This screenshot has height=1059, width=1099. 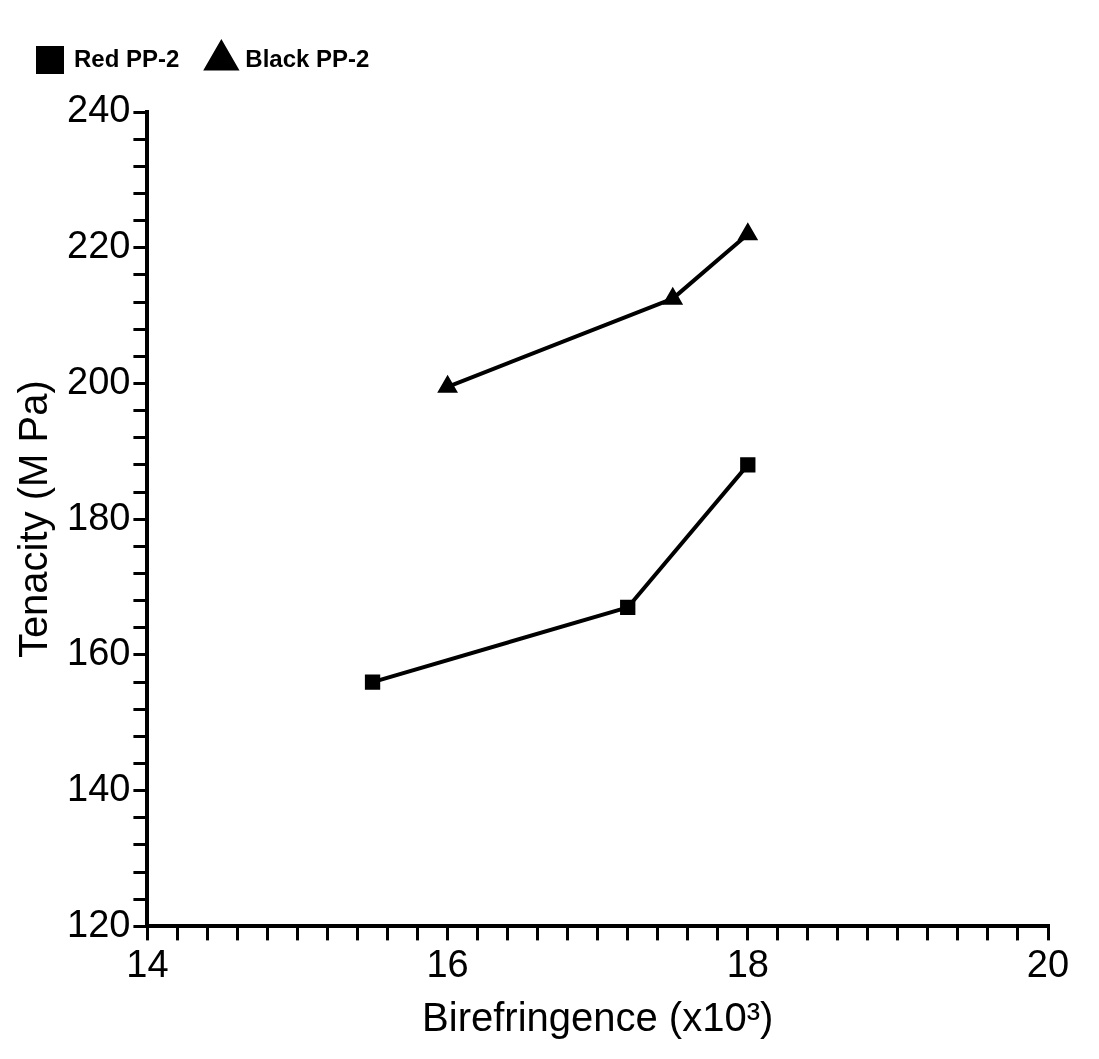 I want to click on x-axis-title: Birefringence (x10³), so click(x=598, y=1017).